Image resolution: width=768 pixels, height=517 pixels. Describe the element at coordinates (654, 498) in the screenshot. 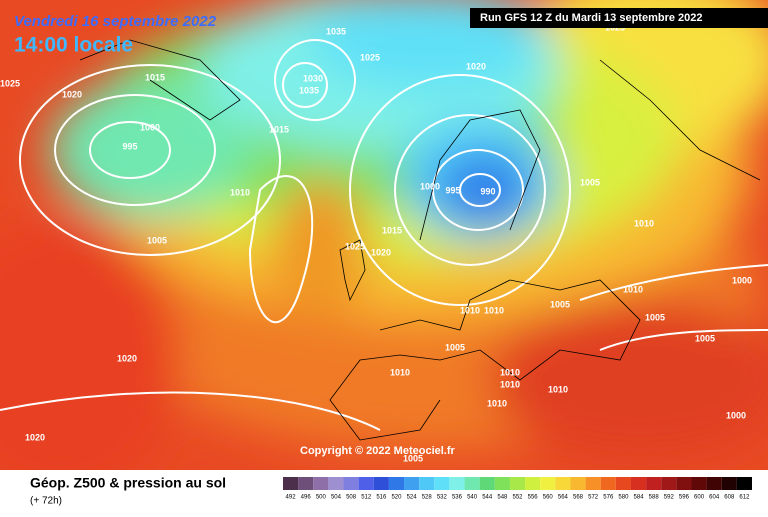

I see `scale-label: 588` at that location.